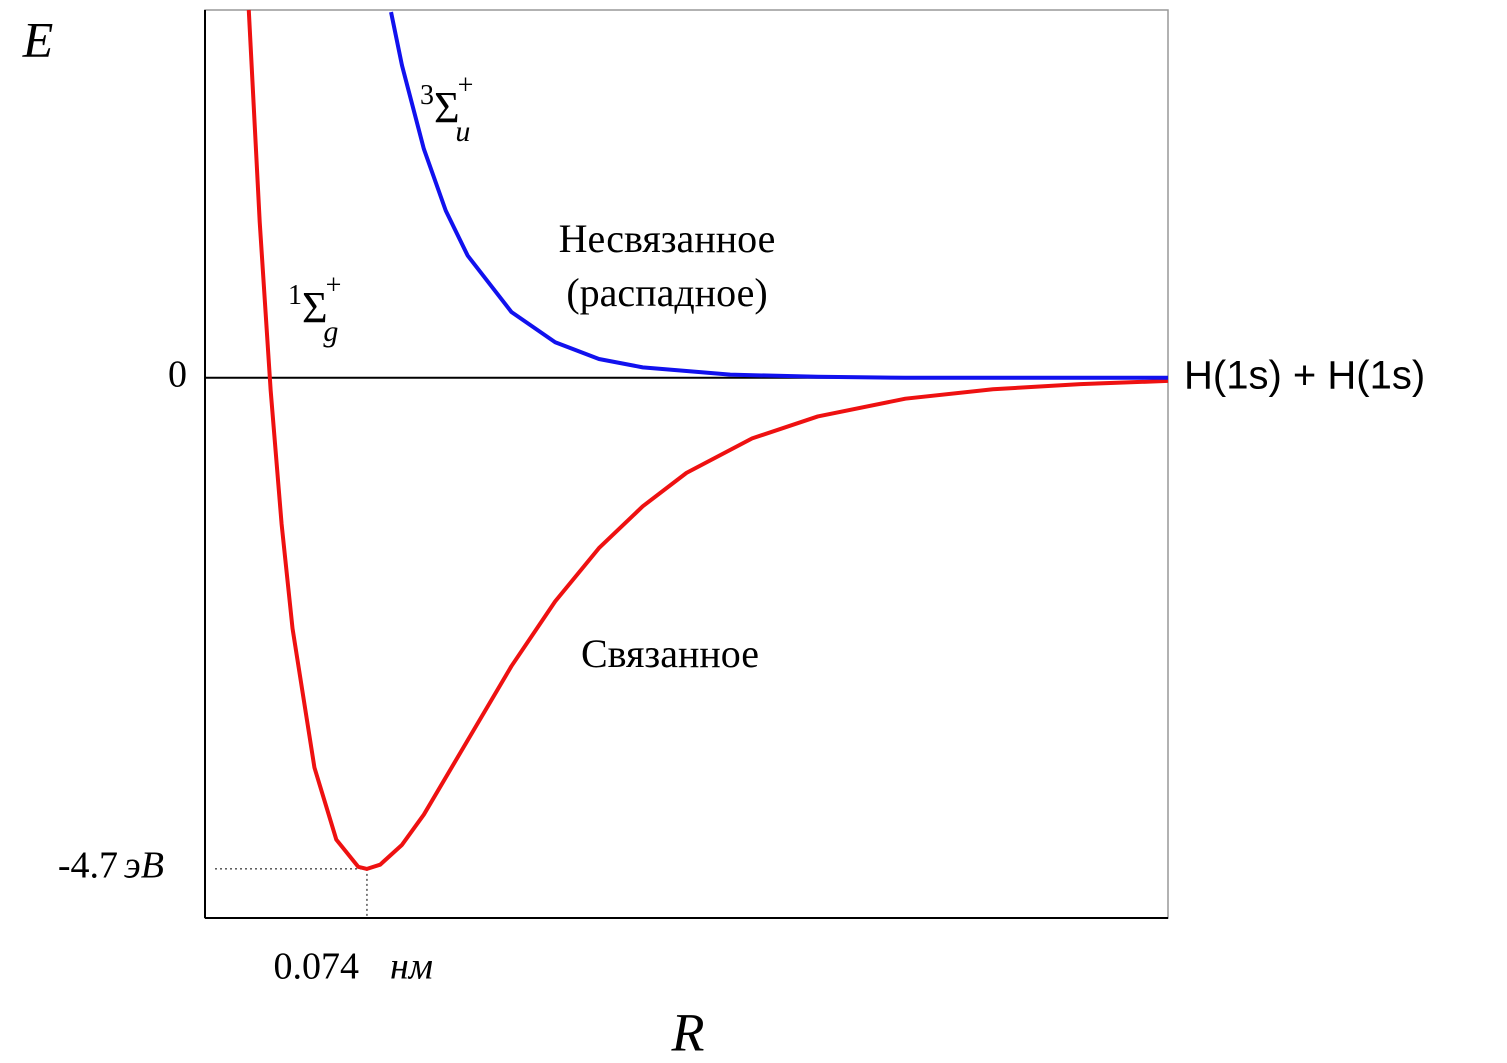 Image resolution: width=1507 pixels, height=1063 pixels. I want to click on antibonding-term: 3Σ+ u, so click(446, 108).